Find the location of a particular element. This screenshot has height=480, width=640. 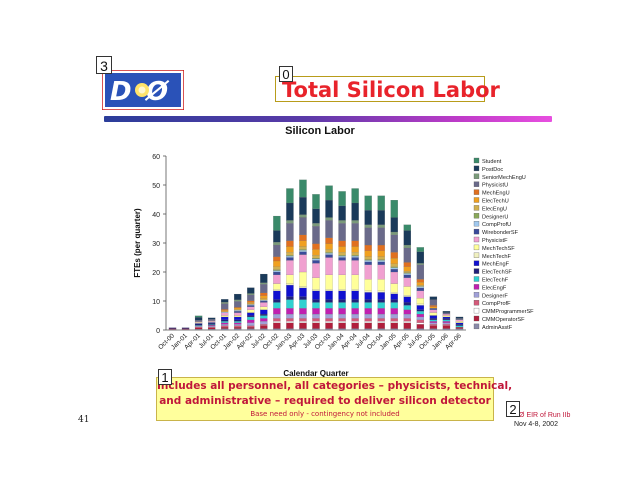

title-rule is located at coordinates (328, 119).